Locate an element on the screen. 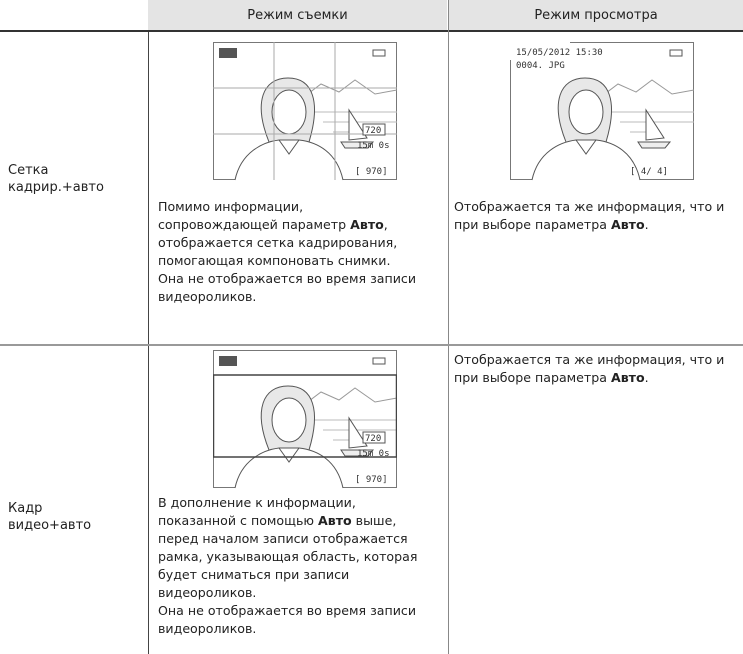 The image size is (743, 654). header-text: Режим просмотра is located at coordinates (596, 15).